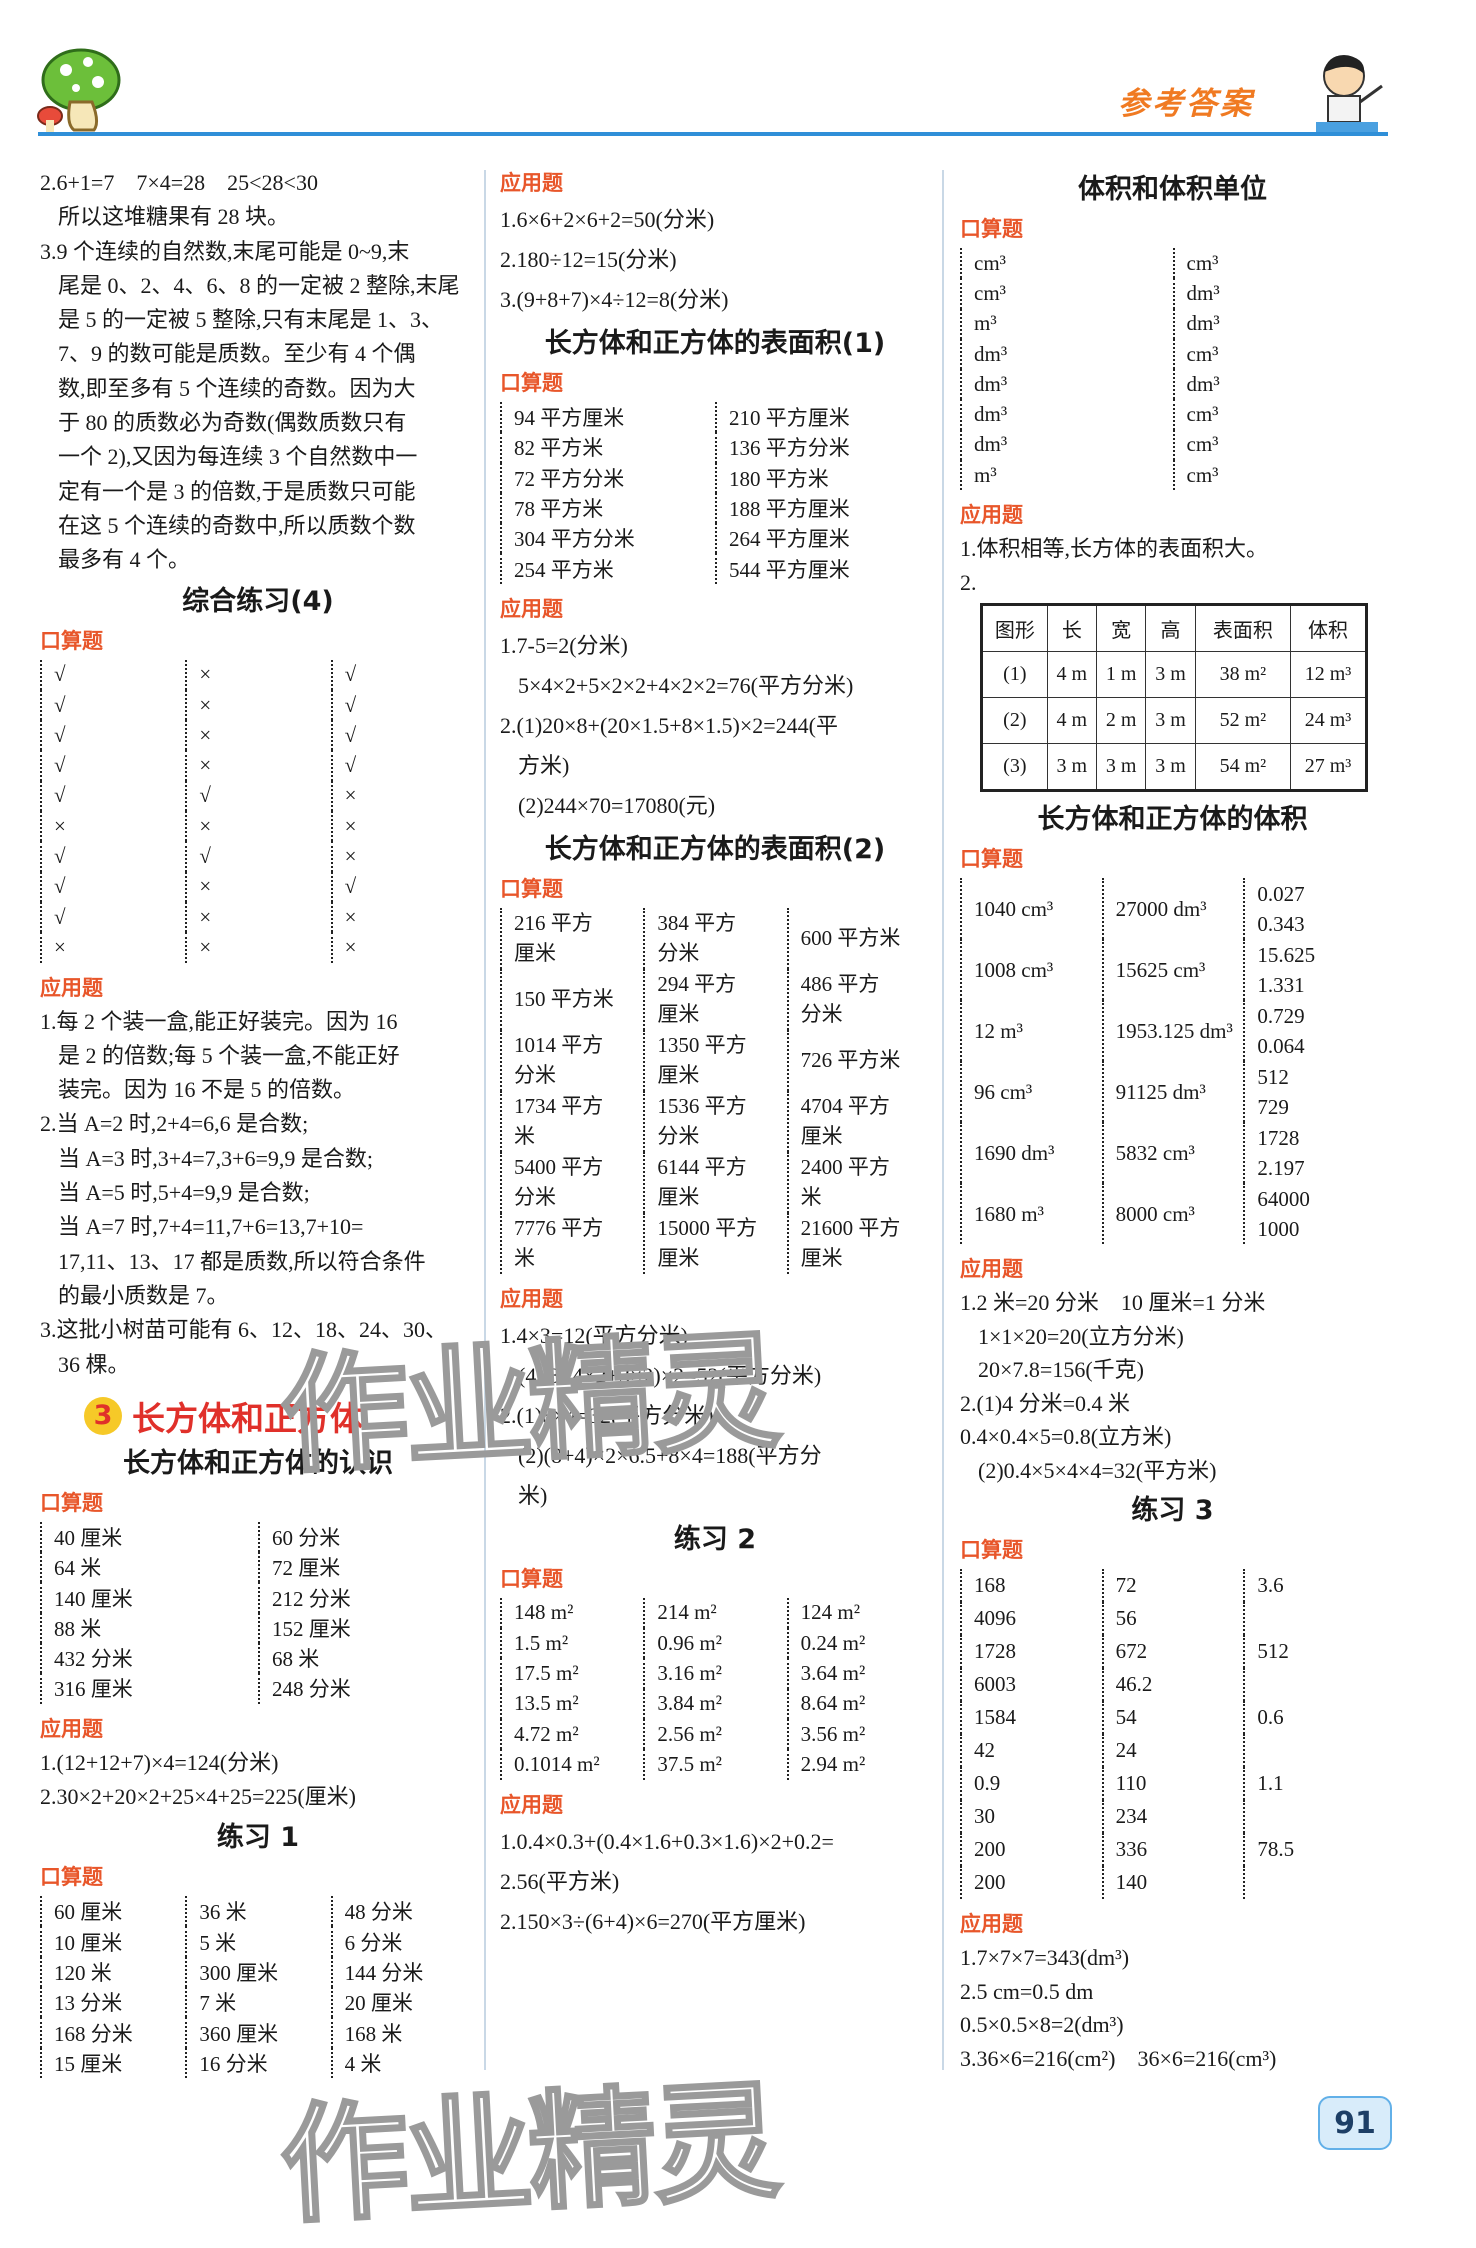 This screenshot has height=2248, width=1476. What do you see at coordinates (1031, 1092) in the screenshot?
I see `grid-cell: 96 cm³` at bounding box center [1031, 1092].